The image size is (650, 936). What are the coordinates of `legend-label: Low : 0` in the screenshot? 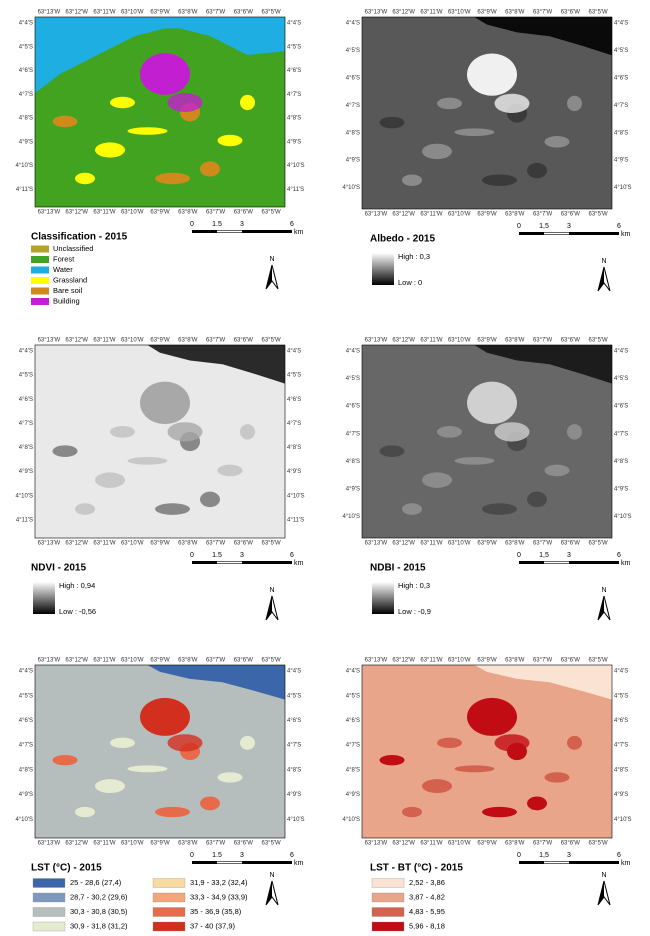 It's located at (410, 282).